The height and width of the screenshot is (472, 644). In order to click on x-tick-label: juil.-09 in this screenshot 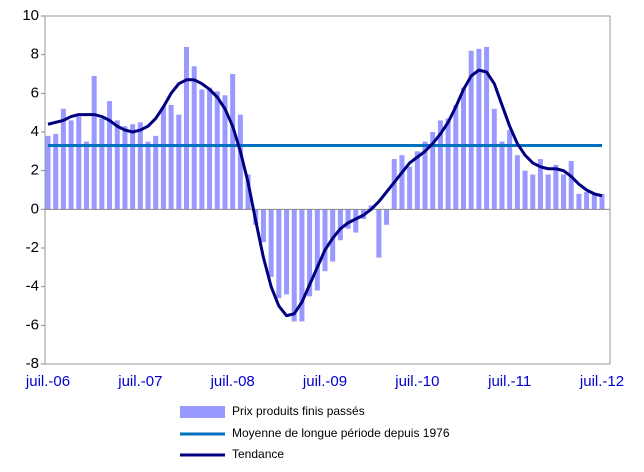, I will do `click(324, 381)`.